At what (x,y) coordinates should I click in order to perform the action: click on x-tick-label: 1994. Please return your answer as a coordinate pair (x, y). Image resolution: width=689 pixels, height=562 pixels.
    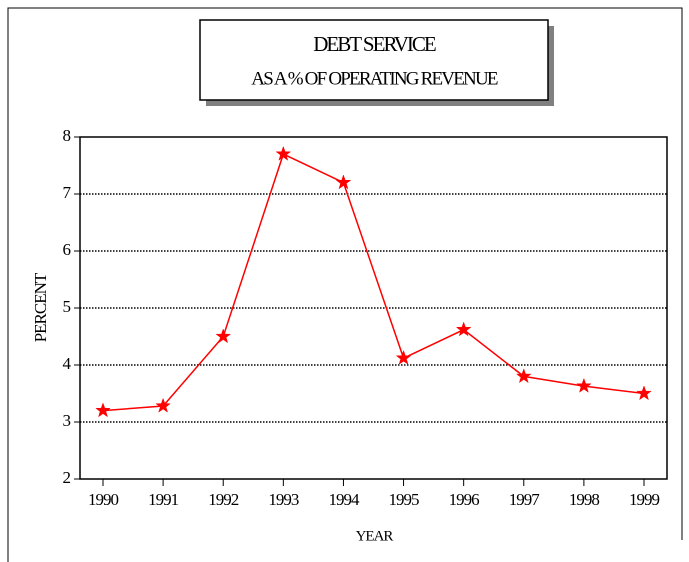
    Looking at the image, I should click on (344, 499).